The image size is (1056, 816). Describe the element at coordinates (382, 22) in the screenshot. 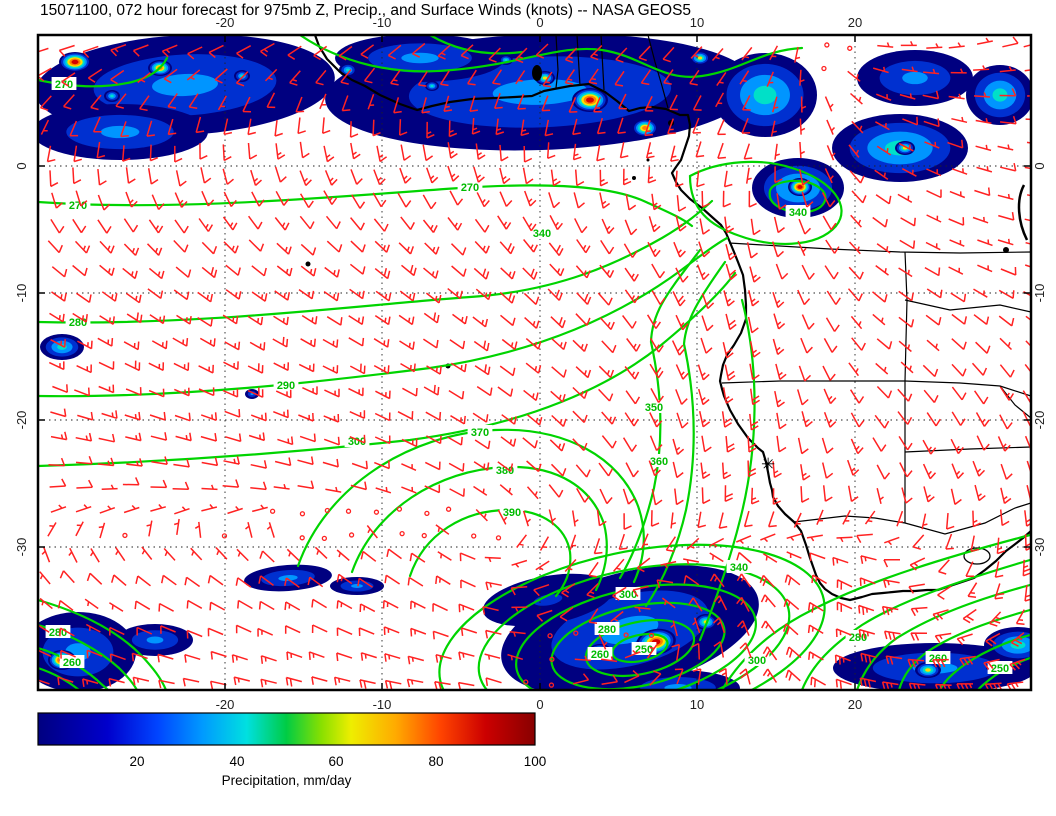

I see `x-axis-label-top: -10` at that location.